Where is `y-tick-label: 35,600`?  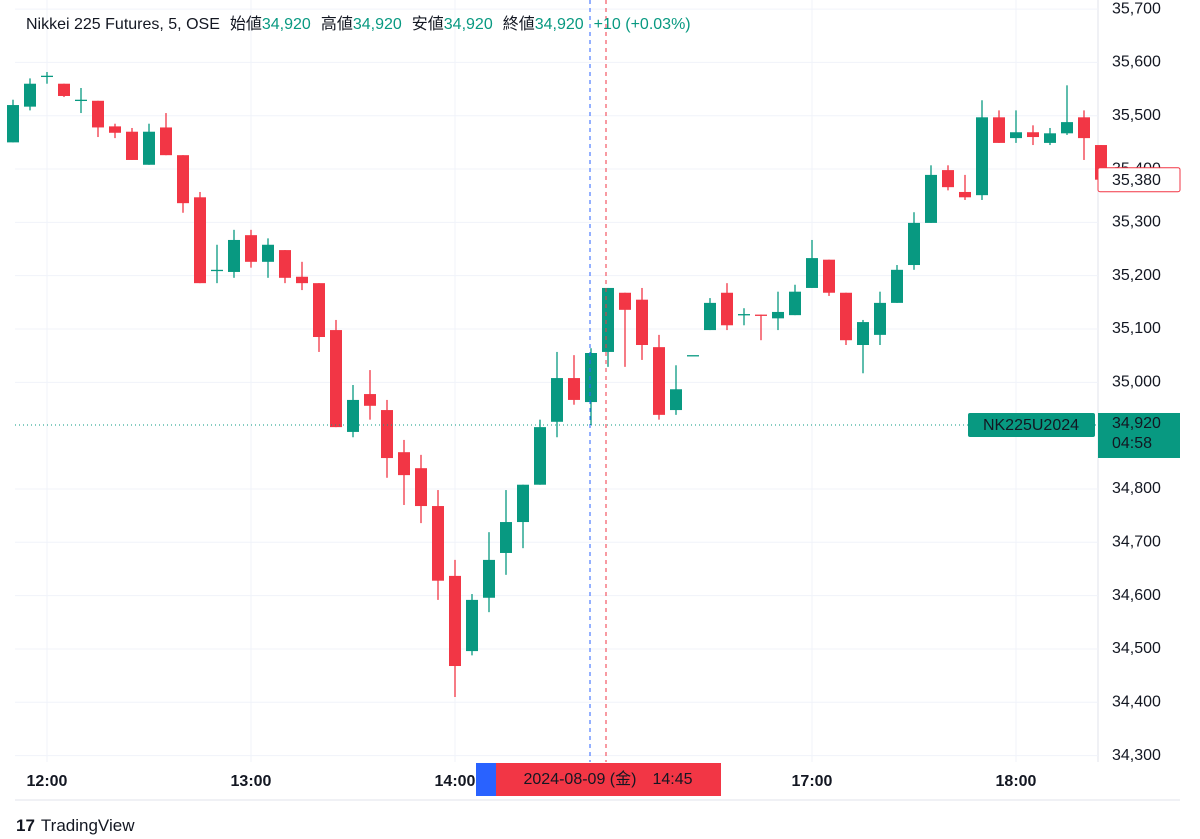 y-tick-label: 35,600 is located at coordinates (1136, 62).